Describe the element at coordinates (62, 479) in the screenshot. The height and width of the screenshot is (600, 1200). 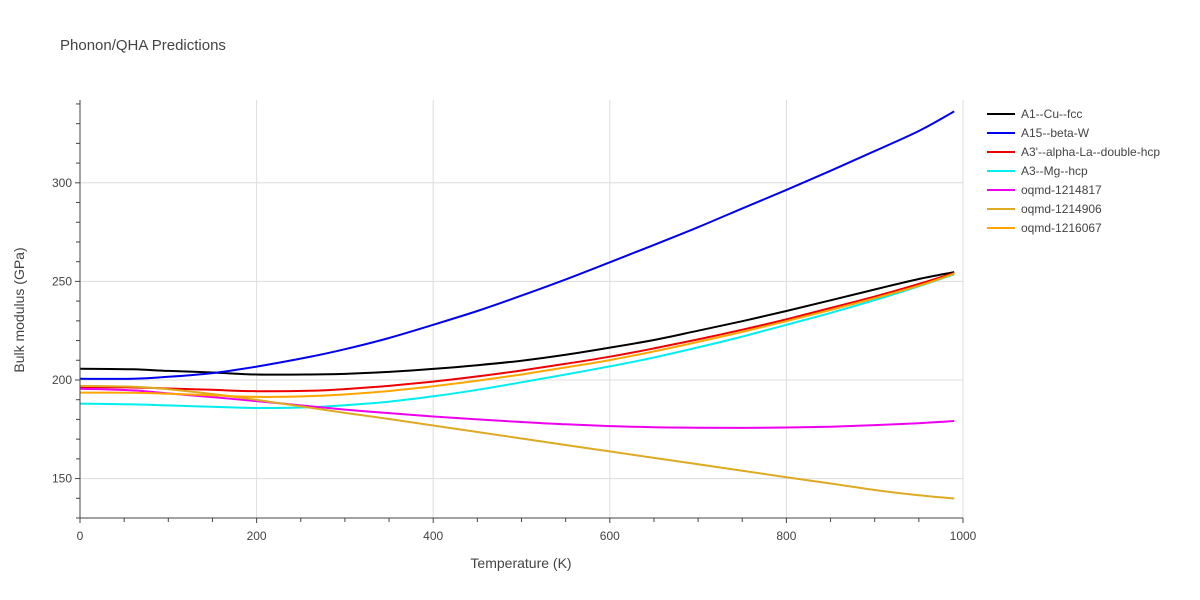
I see `y-tick-label: 150` at that location.